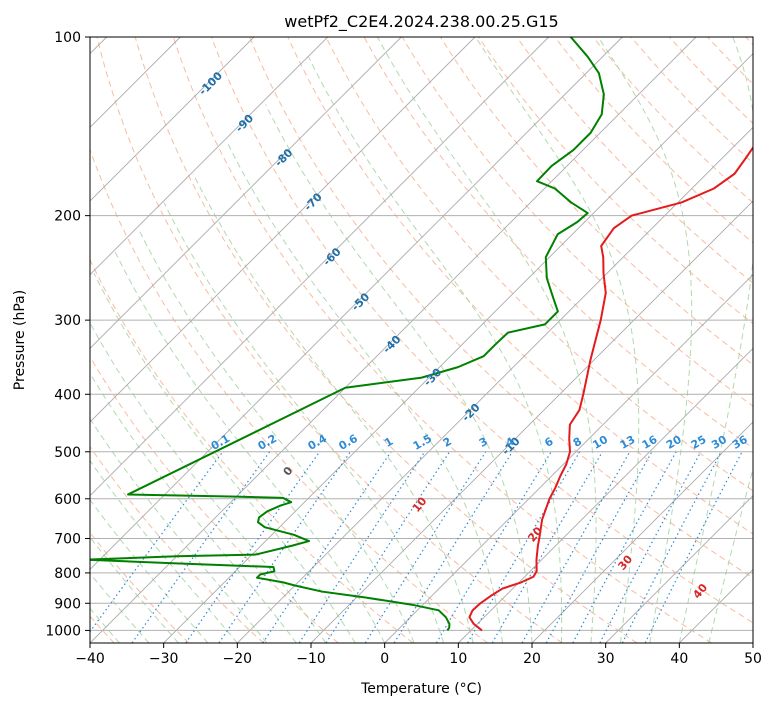 This screenshot has height=708, width=775. I want to click on x-tick-label: 20, so click(532, 659).